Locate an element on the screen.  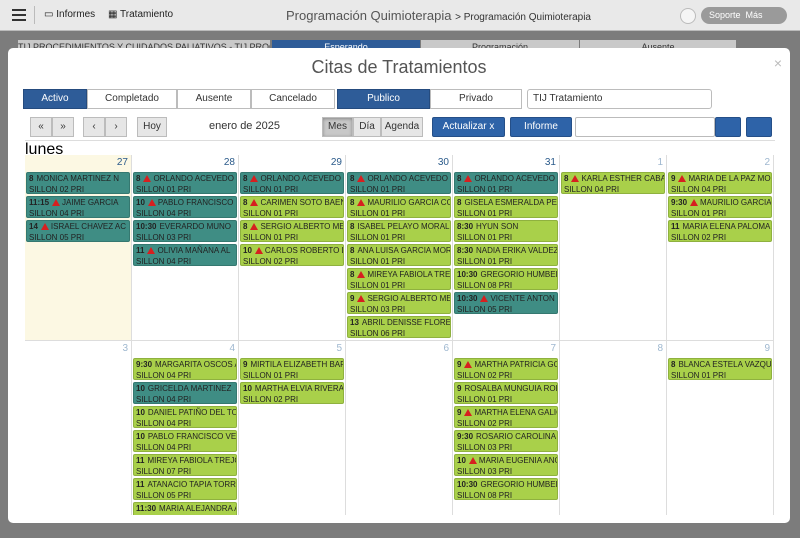
event: 8 GISELA ESMERALDA PERE SILLON 01 PRI is located at coordinates (506, 207).